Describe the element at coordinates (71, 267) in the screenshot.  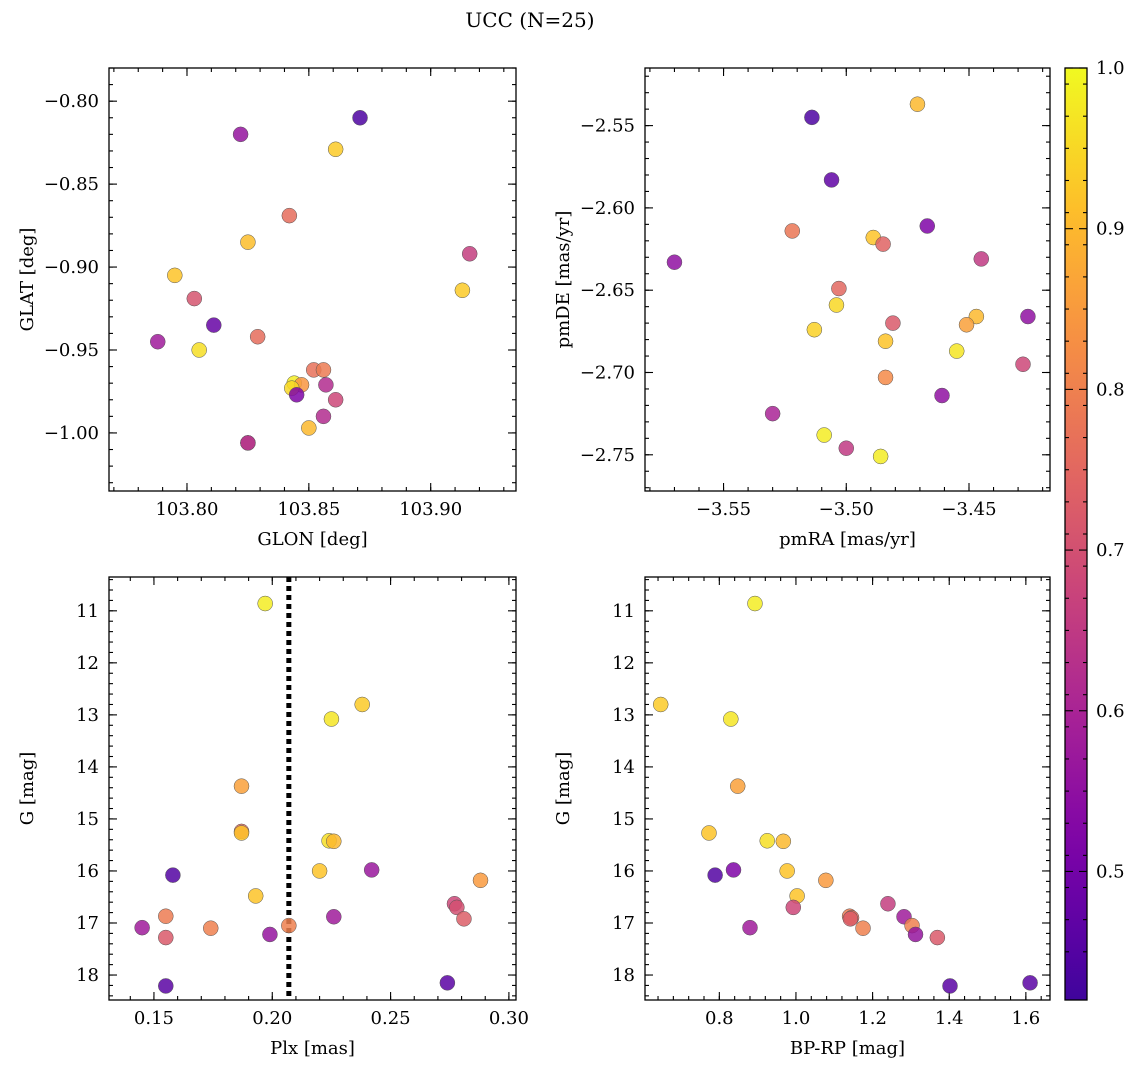
I see `y-tick-label: −0.90` at that location.